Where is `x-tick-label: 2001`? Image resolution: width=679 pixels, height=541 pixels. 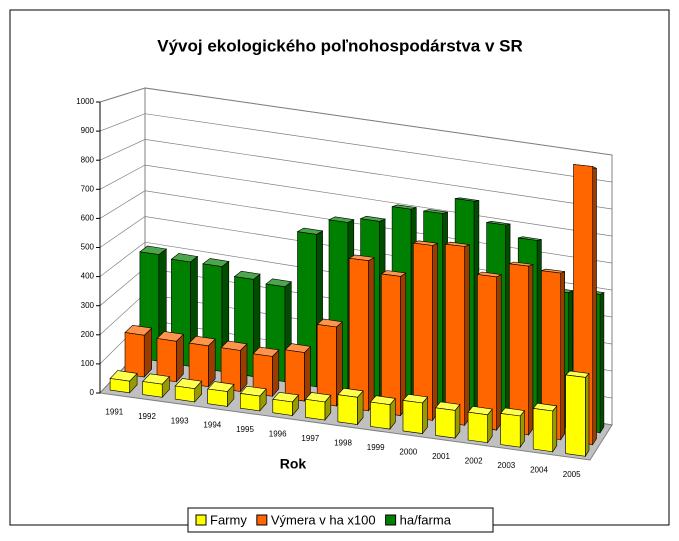 x-tick-label: 2001 is located at coordinates (441, 456).